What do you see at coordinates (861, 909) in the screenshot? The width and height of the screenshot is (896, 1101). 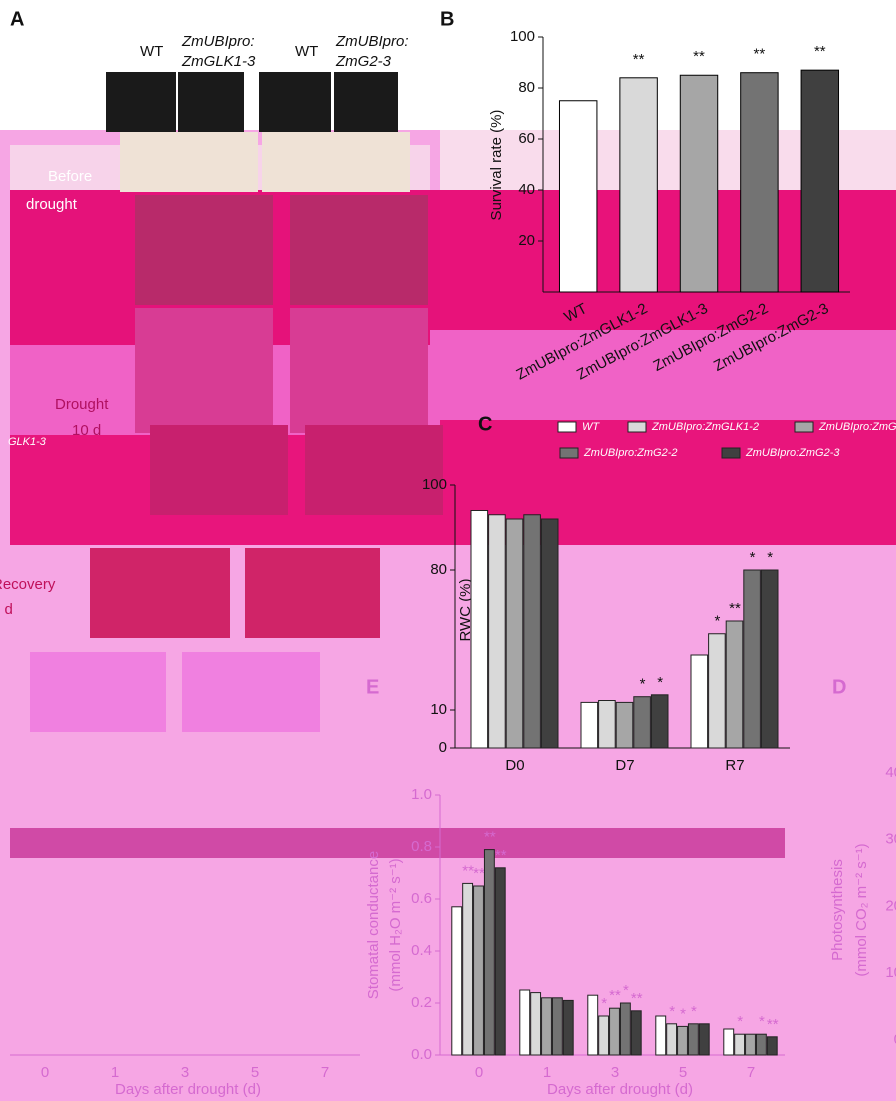 I see `y-axis-unit: (mmol CO₂ m⁻² s⁻¹)` at bounding box center [861, 909].